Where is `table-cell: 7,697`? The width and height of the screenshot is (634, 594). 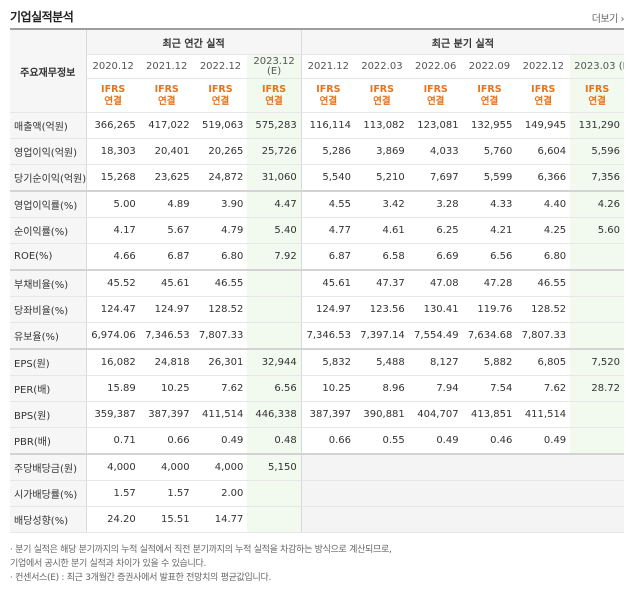
table-cell: 7,697 is located at coordinates (435, 178).